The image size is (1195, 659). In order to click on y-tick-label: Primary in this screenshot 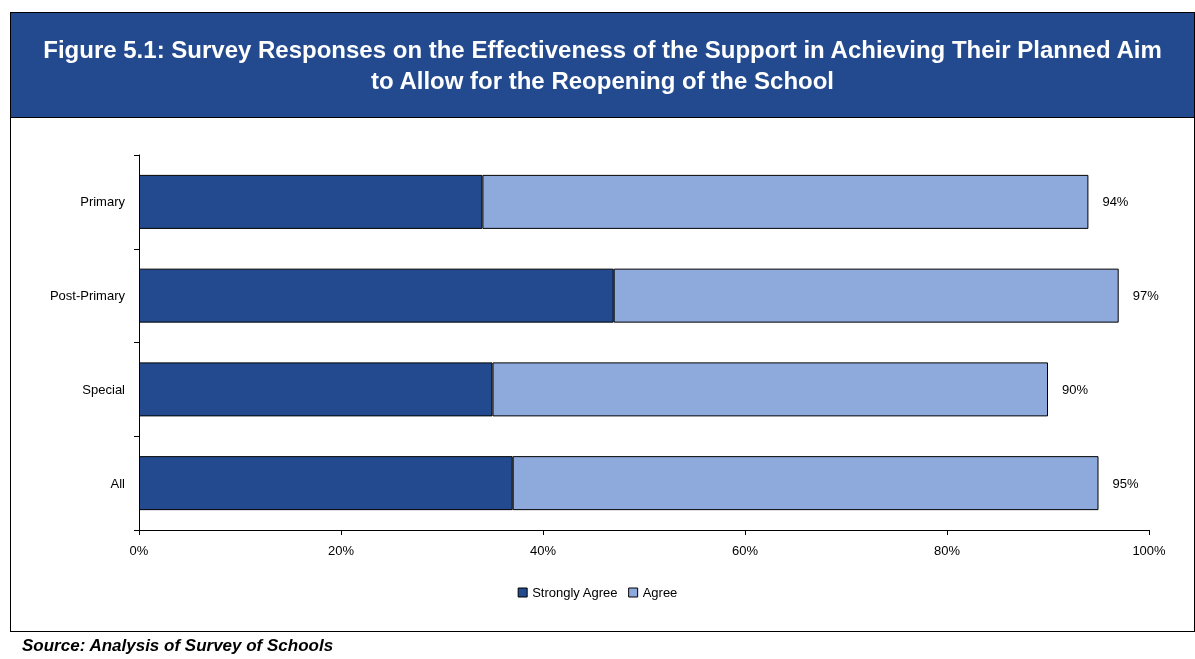, I will do `click(103, 202)`.